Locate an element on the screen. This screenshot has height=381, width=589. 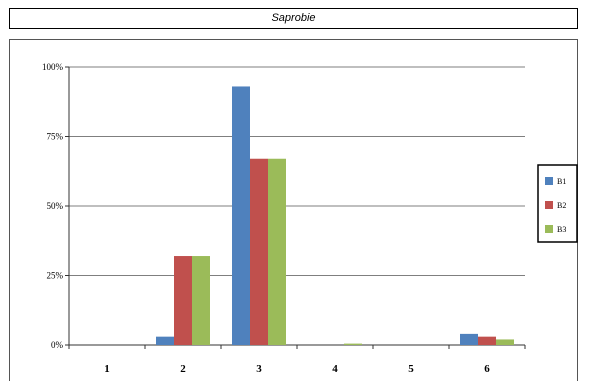
legend-label-b1: B1 is located at coordinates (561, 181).